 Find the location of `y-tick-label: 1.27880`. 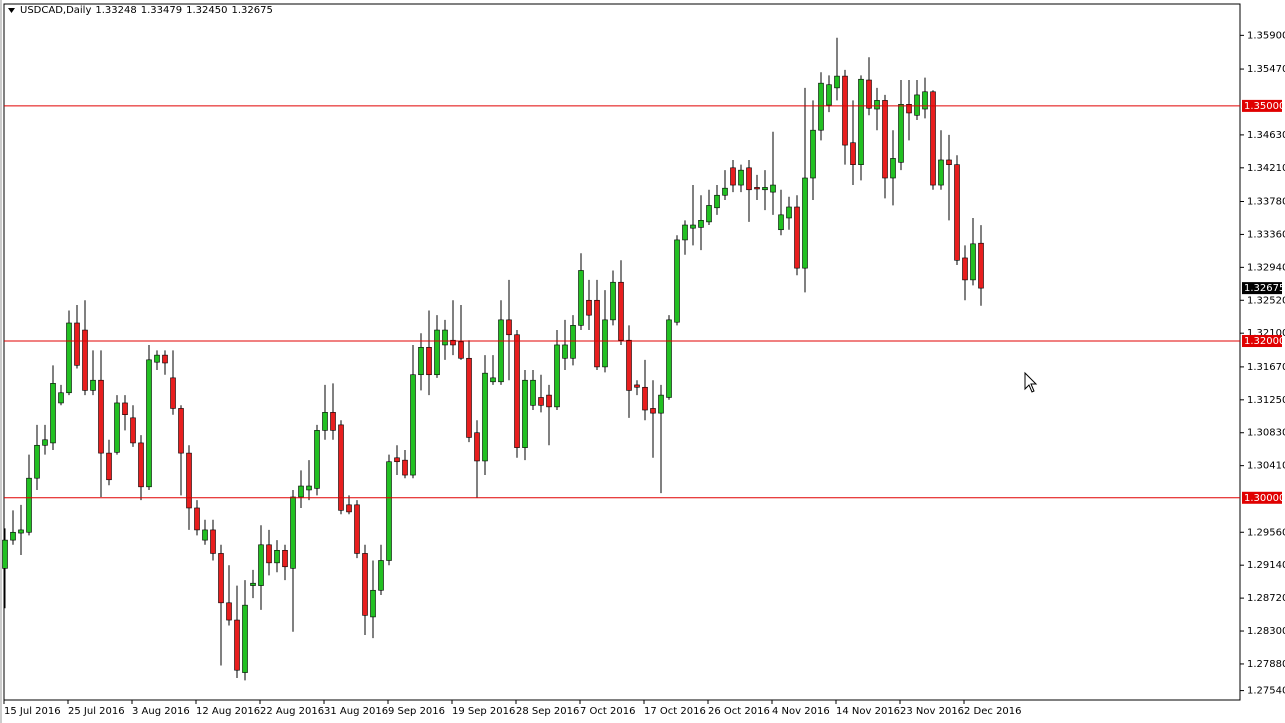

y-tick-label: 1.27880 is located at coordinates (1266, 664).